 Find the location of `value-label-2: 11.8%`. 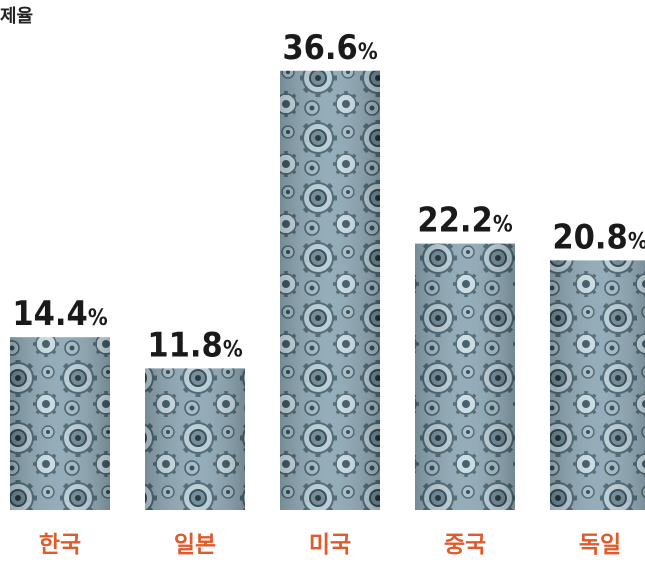

value-label-2: 11.8% is located at coordinates (194, 345).